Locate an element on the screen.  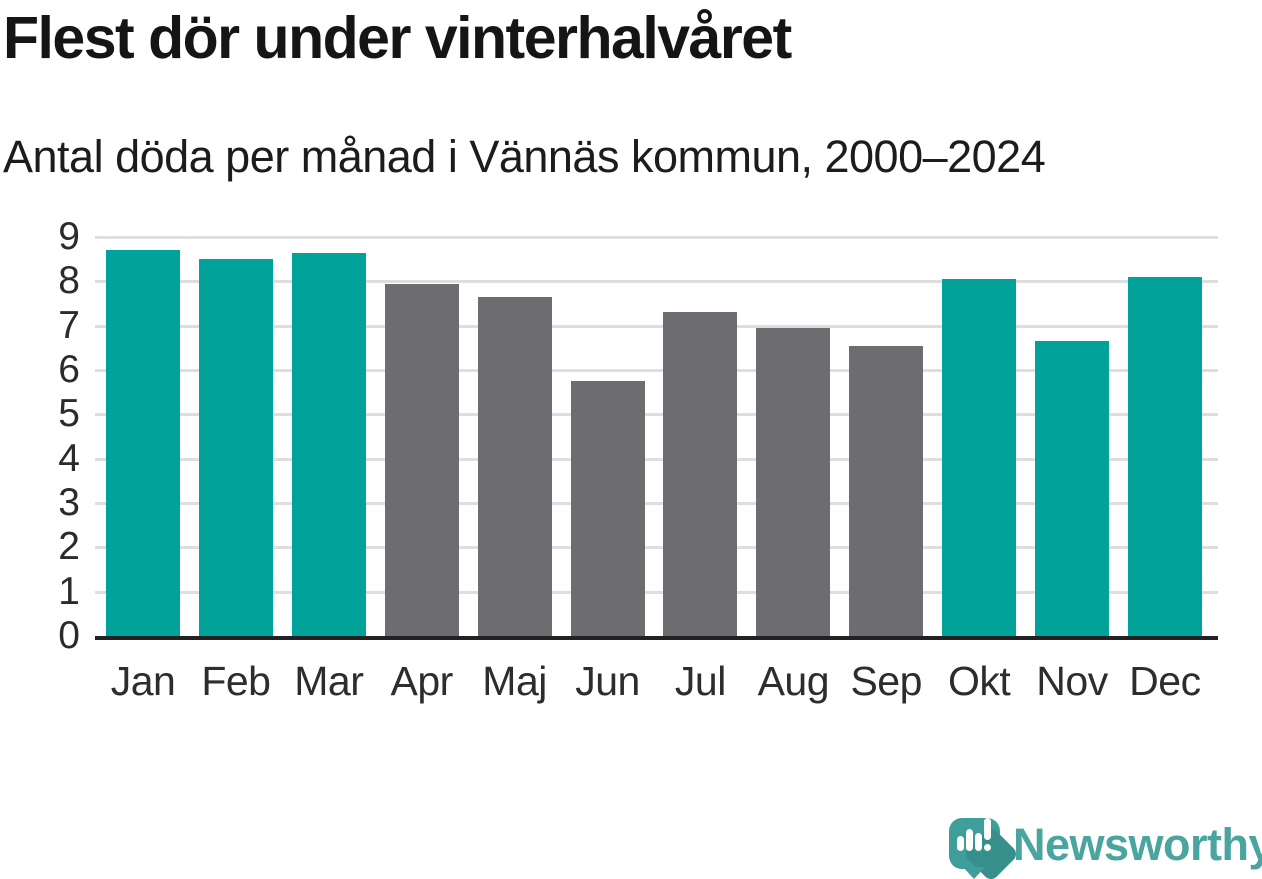
logo-exclamation-dot-icon is located at coordinates (987, 847).